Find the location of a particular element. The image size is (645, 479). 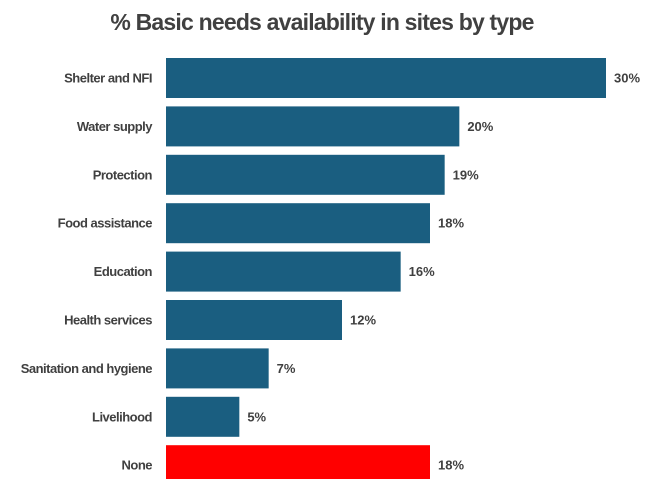

value-label-none: 18% is located at coordinates (451, 465).